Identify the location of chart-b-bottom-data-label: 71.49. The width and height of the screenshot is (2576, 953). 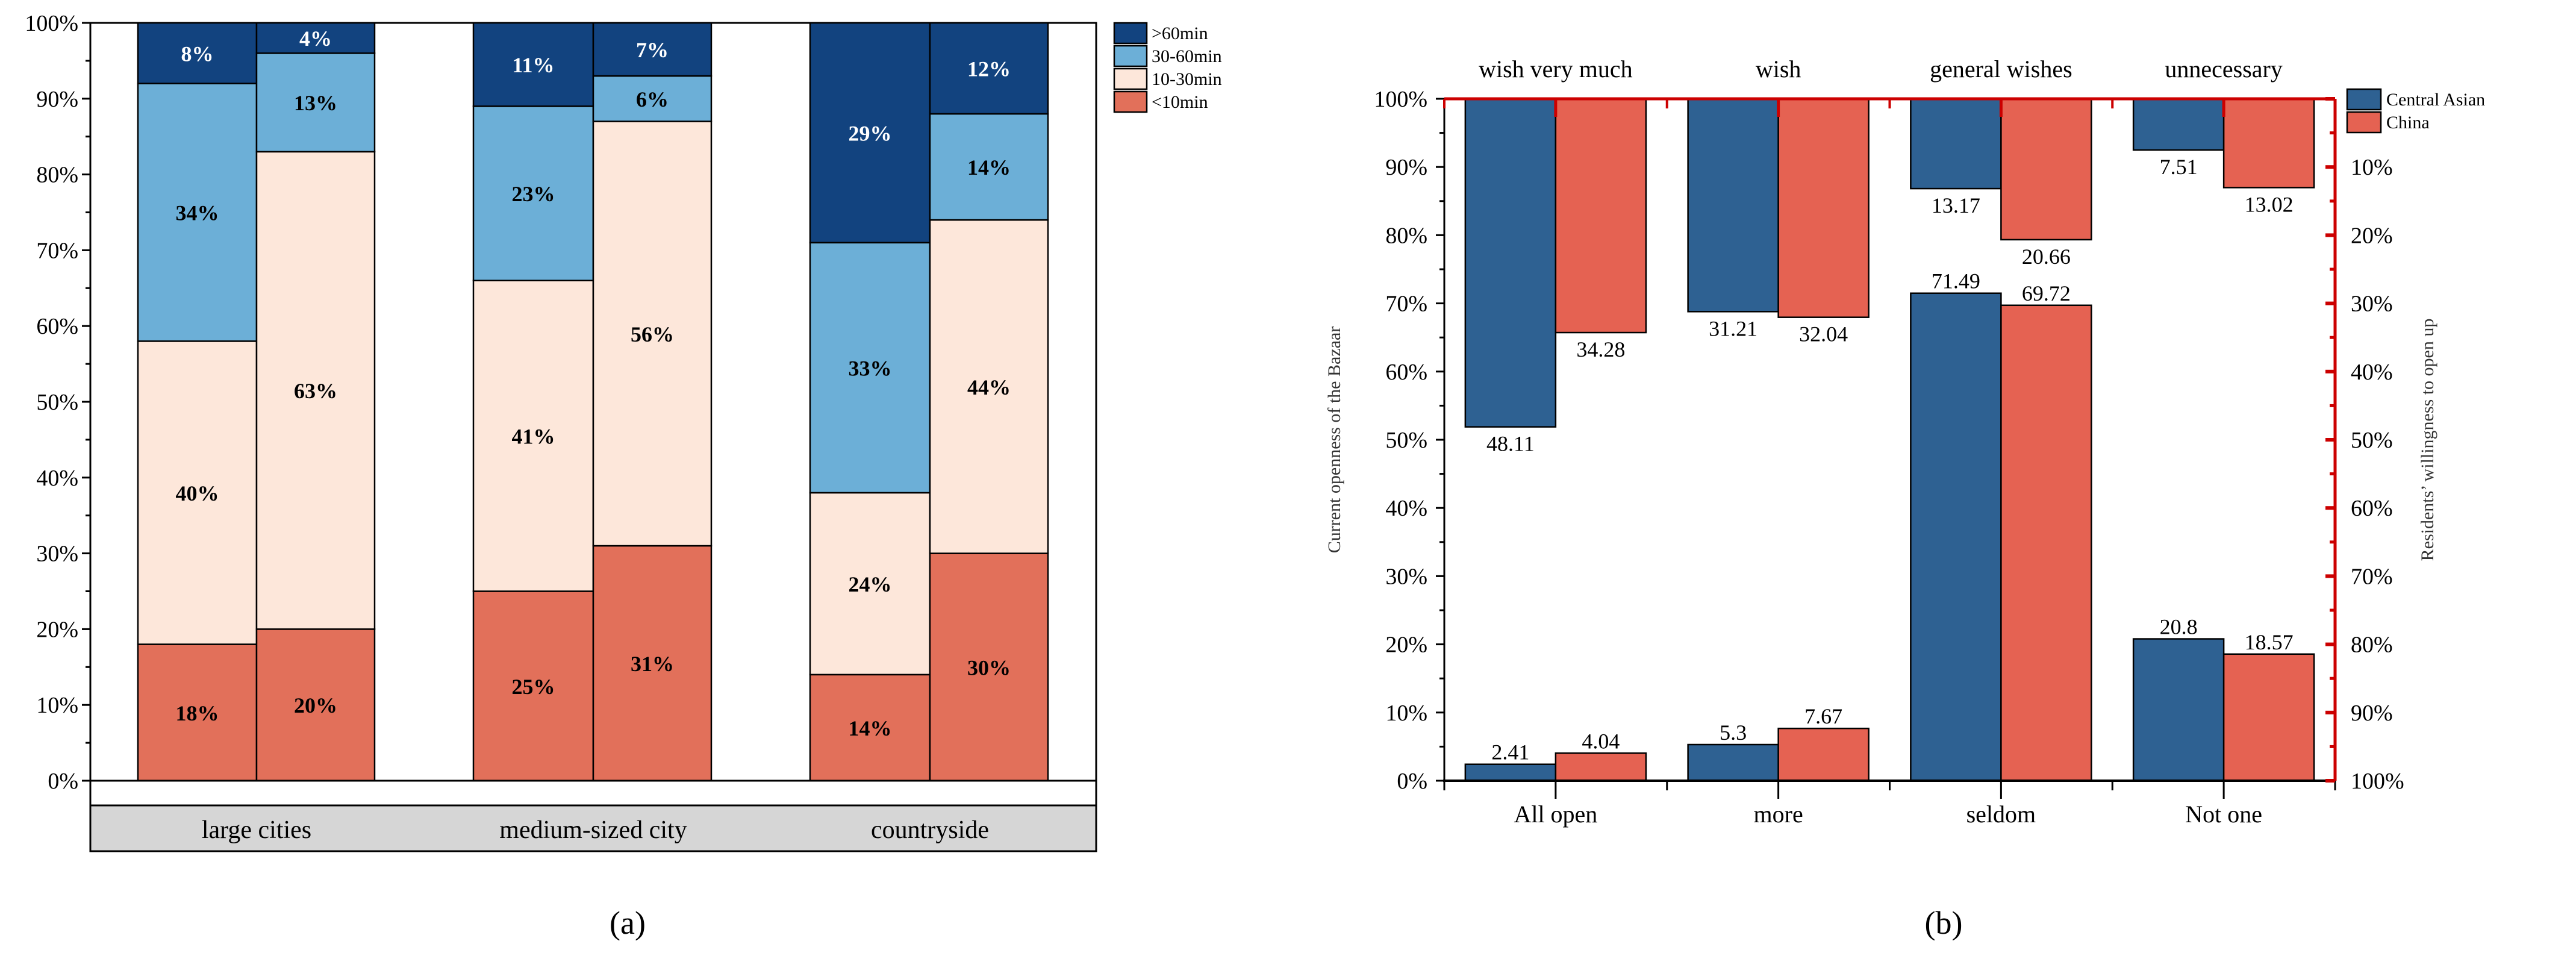
(1956, 281).